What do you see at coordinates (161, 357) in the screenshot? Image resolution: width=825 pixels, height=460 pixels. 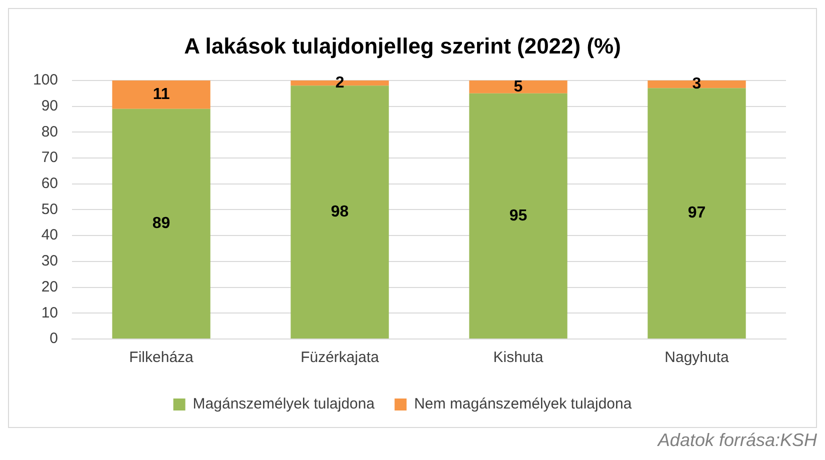 I see `x-tick-label: Filkeháza` at bounding box center [161, 357].